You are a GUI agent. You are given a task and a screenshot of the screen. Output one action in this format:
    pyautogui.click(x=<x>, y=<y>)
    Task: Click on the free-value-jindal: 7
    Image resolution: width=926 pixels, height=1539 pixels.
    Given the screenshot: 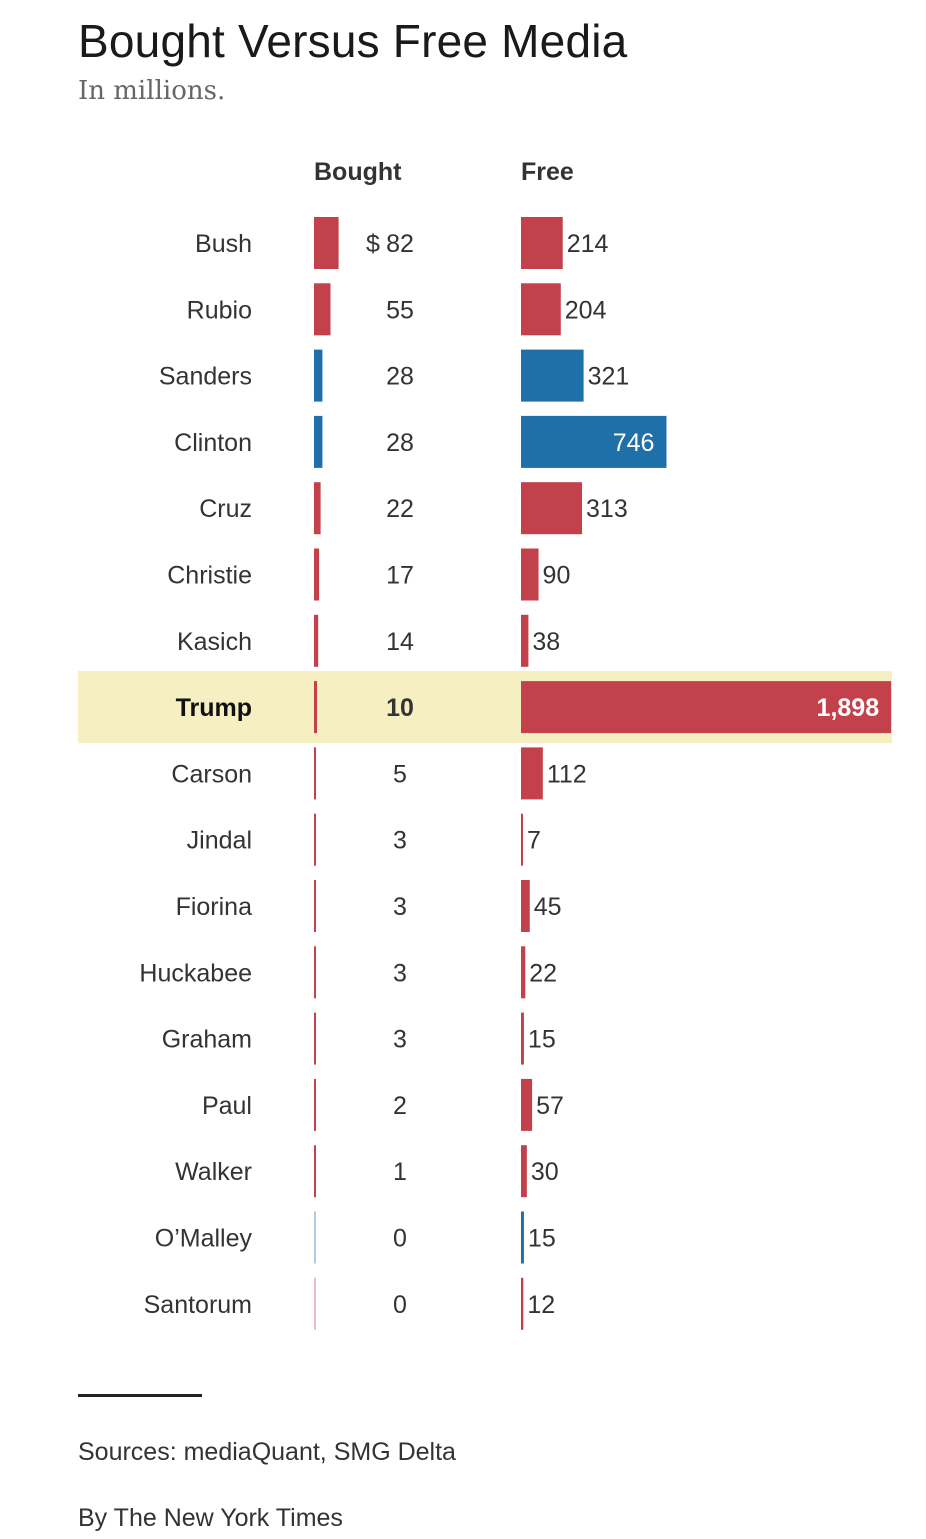 What is the action you would take?
    pyautogui.click(x=534, y=841)
    